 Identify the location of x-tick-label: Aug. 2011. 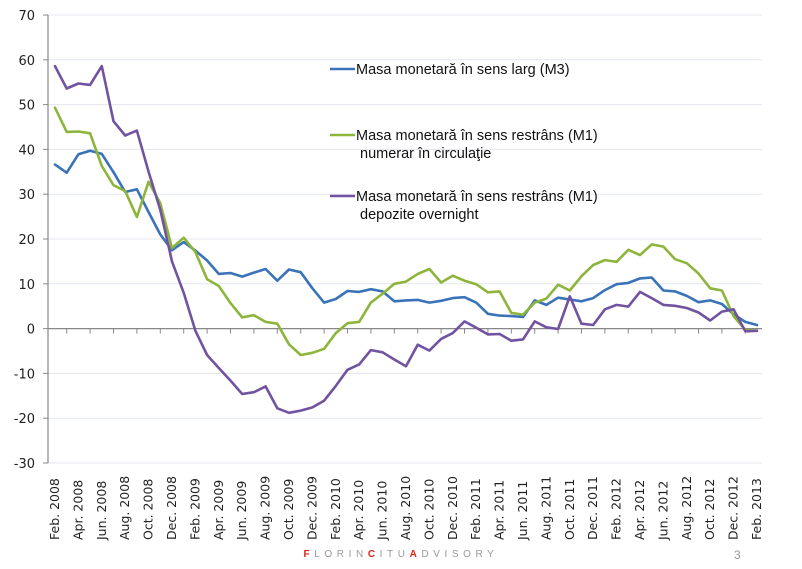
(545, 508).